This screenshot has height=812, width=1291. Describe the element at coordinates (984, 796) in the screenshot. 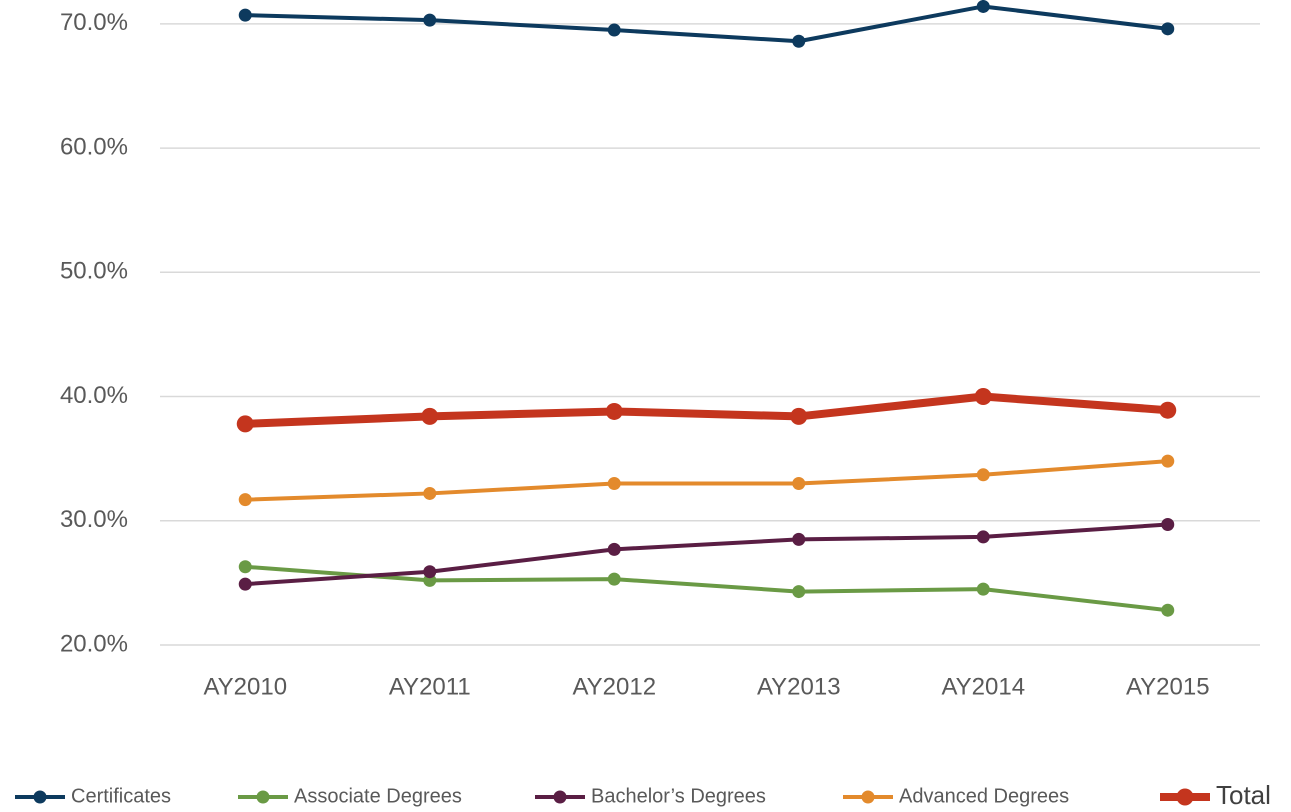

I see `legend-label: Advanced Degrees` at that location.